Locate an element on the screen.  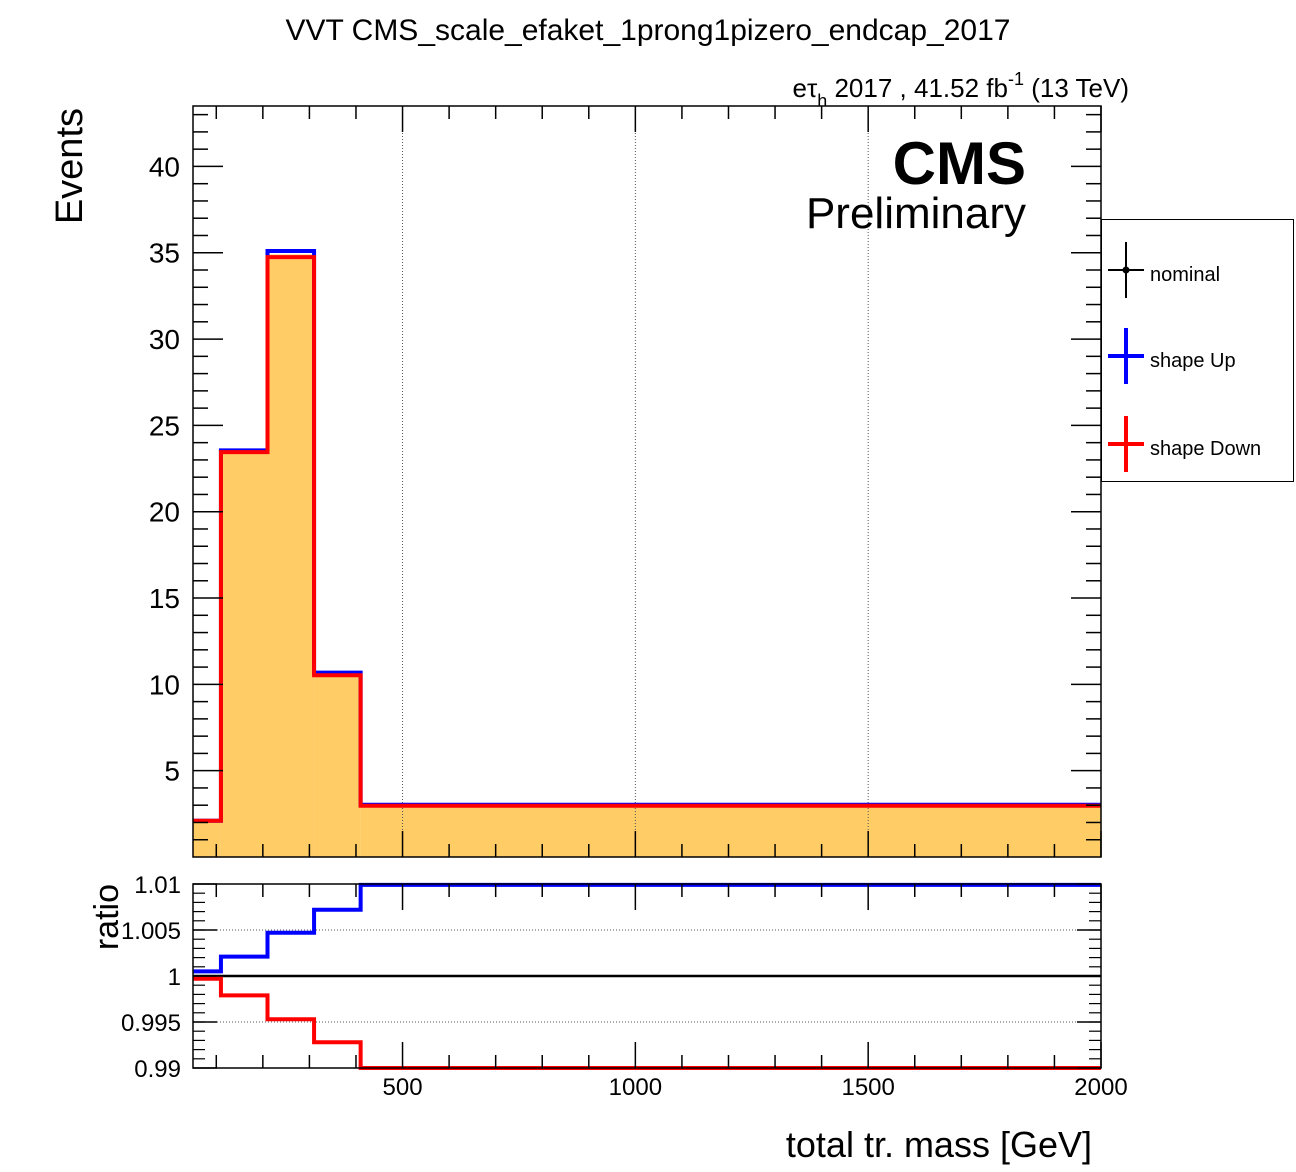
y-tick-label: 5 is located at coordinates (172, 771).